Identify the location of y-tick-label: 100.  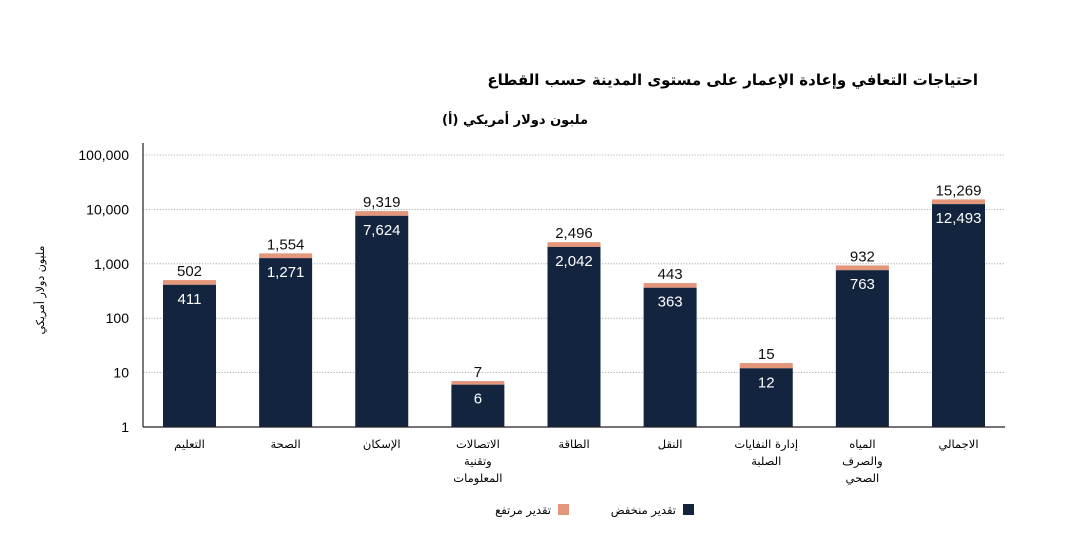
(118, 318).